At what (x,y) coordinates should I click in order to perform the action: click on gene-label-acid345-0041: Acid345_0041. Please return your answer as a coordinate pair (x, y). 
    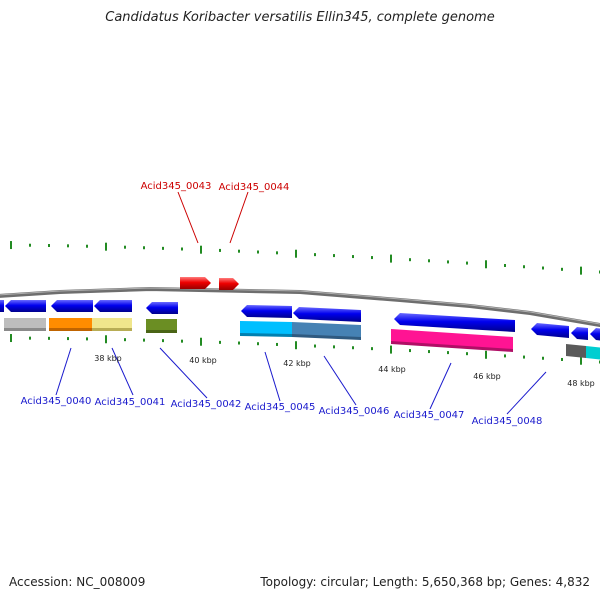
    Looking at the image, I should click on (130, 402).